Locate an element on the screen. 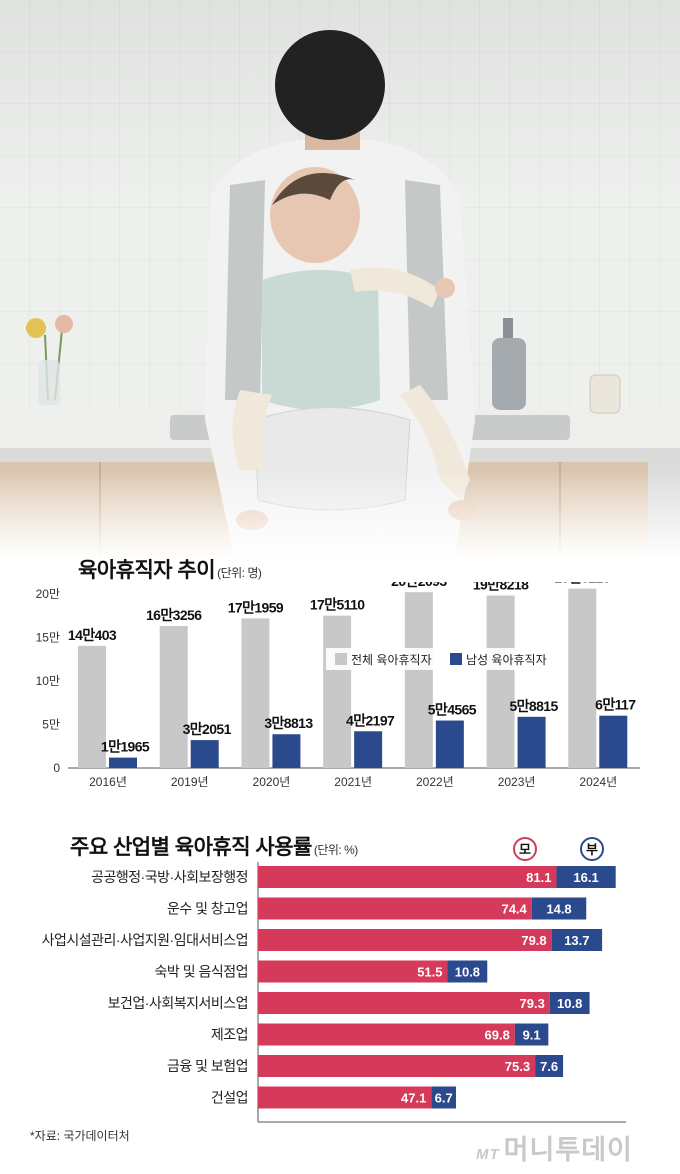 Image resolution: width=680 pixels, height=1174 pixels. legend-label: 남성 육아휴직자 is located at coordinates (506, 660).